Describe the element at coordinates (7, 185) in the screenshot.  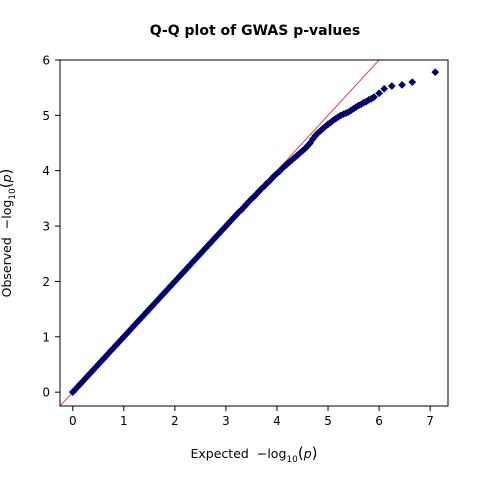
I see `y-axis-label-paren-open: (` at that location.